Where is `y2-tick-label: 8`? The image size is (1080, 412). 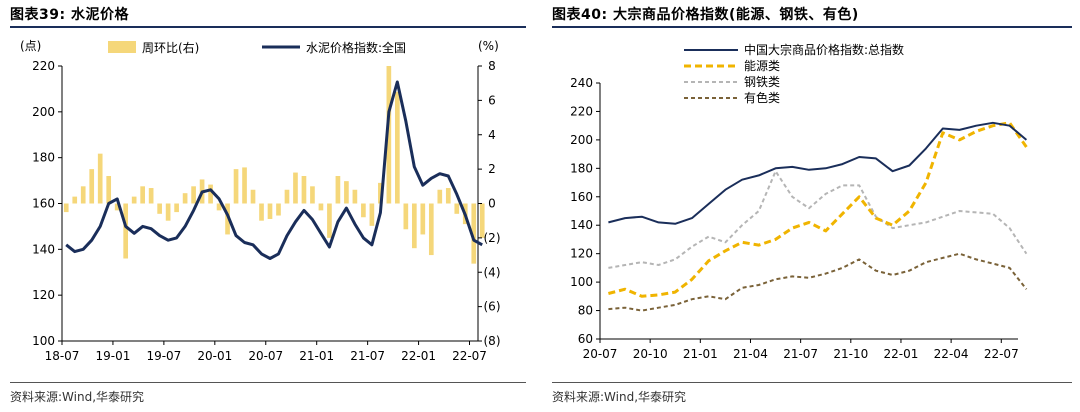
y2-tick-label: 8 is located at coordinates (492, 66).